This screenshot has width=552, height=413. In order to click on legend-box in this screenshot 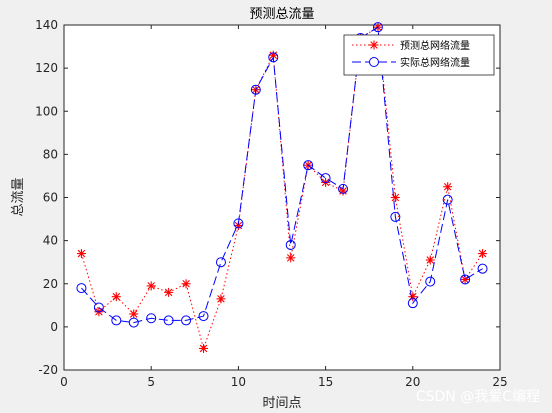, I will do `click(419, 55)`.